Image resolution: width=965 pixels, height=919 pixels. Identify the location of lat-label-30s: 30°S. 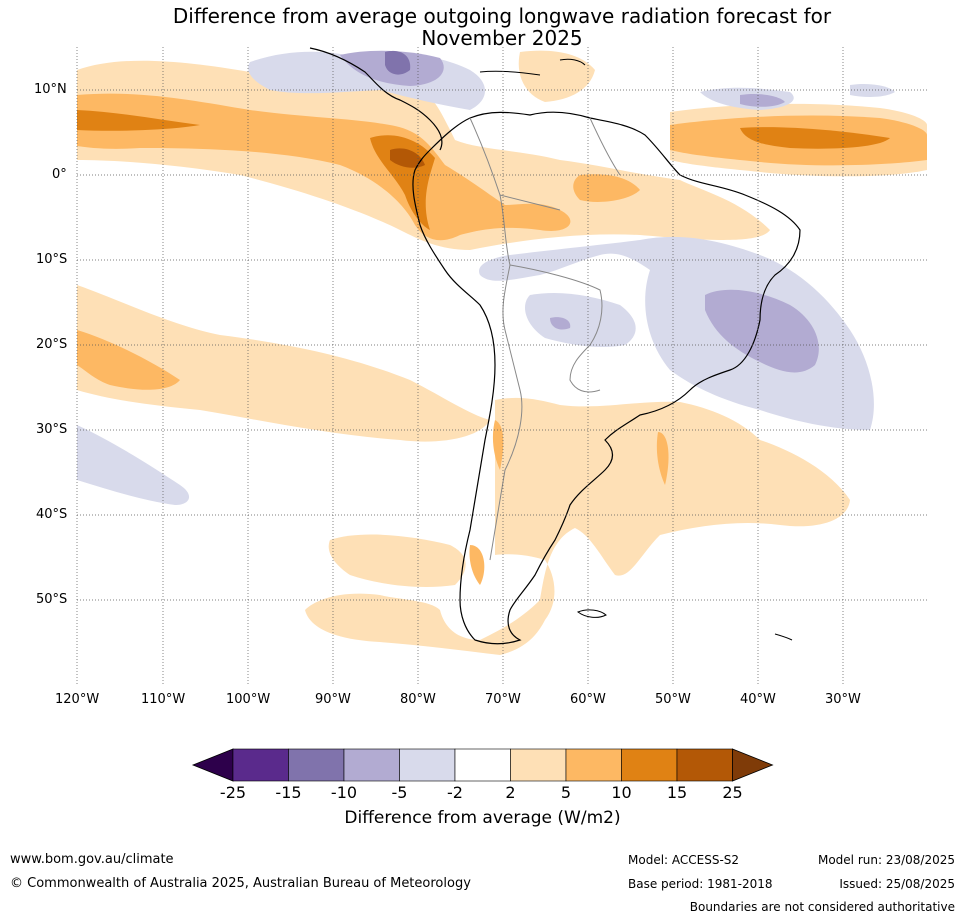
(52, 429).